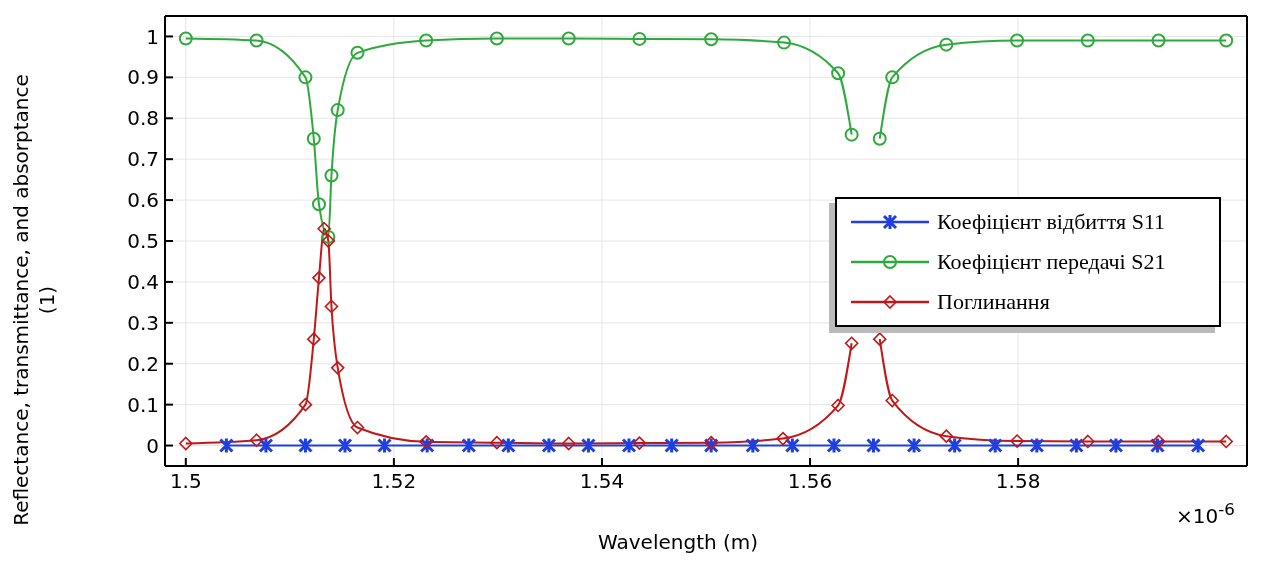 Image resolution: width=1264 pixels, height=572 pixels. I want to click on legend-label: Коефіцієнт відбиття S11, so click(1051, 222).